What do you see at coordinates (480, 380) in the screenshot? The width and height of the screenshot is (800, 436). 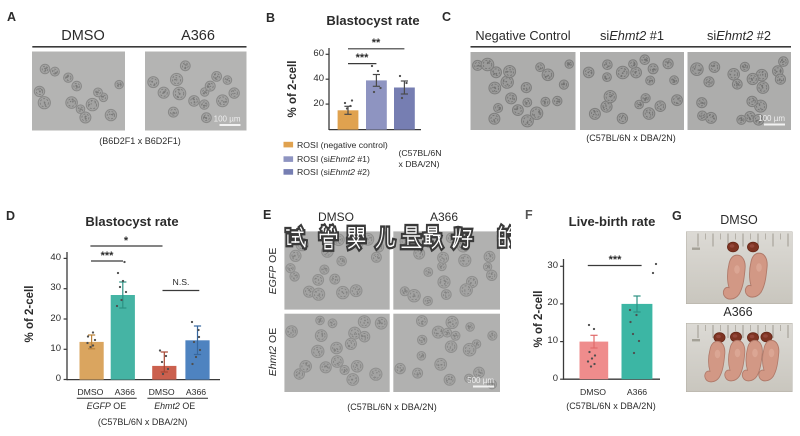 I see `svg-text: 500 µm` at bounding box center [480, 380].